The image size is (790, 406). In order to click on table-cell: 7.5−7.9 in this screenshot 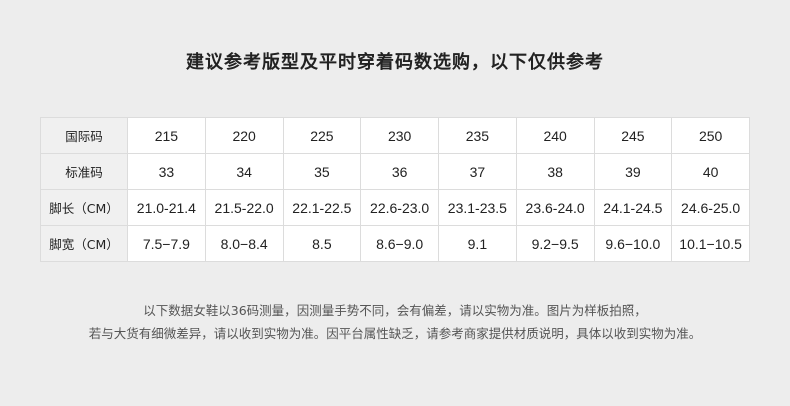, I will do `click(166, 243)`.